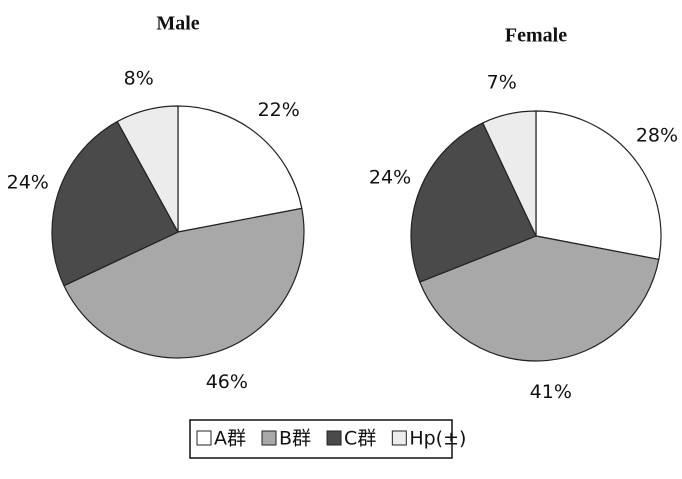  Describe the element at coordinates (360, 439) in the screenshot. I see `legend-label: C群` at that location.